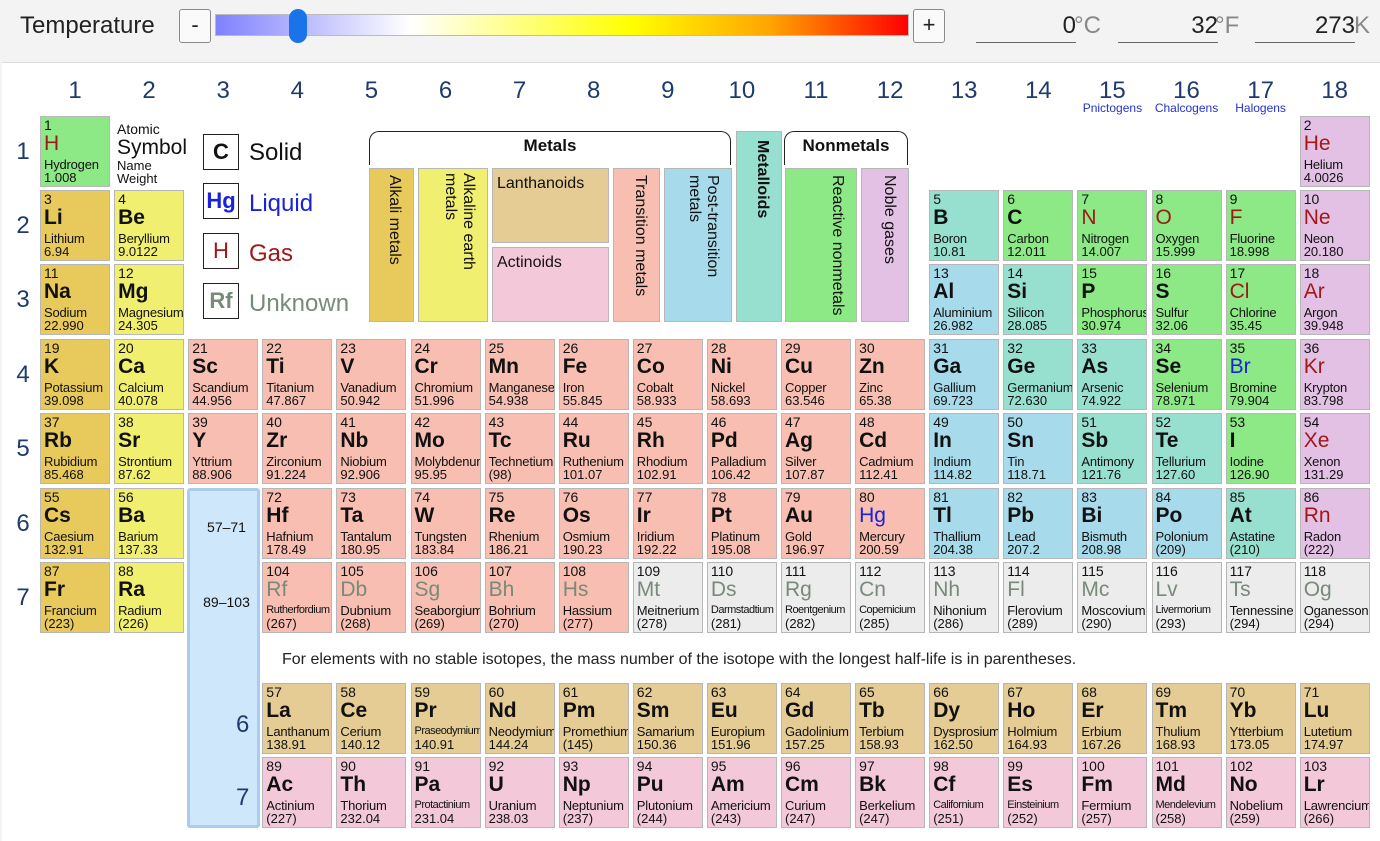 The height and width of the screenshot is (841, 1380). I want to click on group-header-11: 11, so click(816, 90).